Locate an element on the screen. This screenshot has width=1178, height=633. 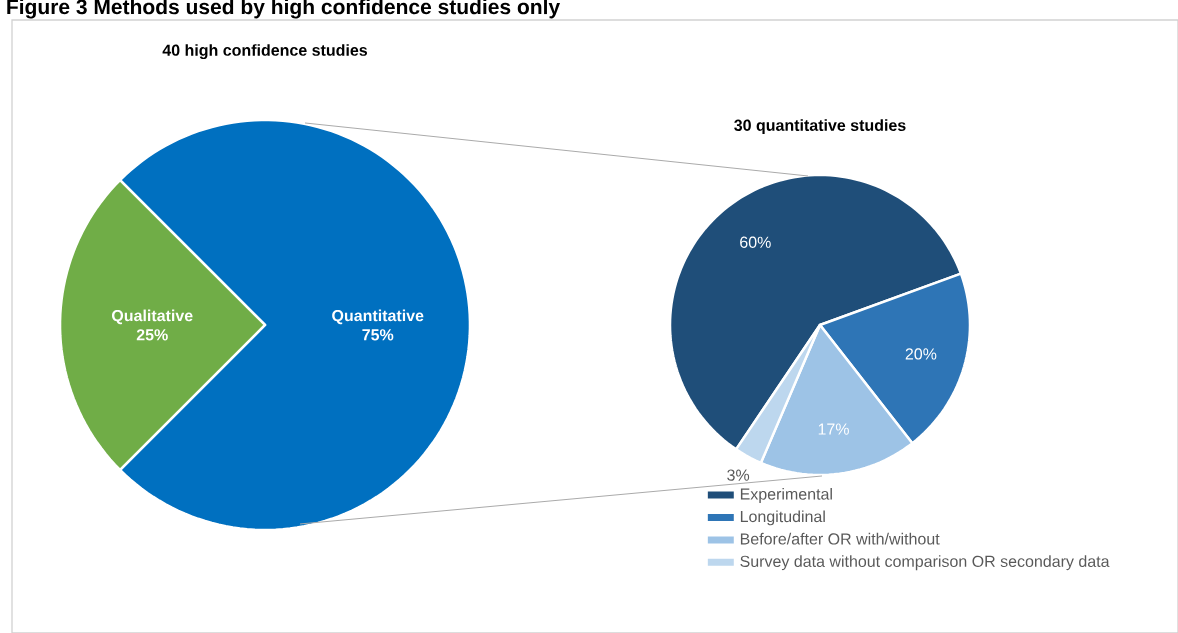
slice-label: Qualitative is located at coordinates (152, 317).